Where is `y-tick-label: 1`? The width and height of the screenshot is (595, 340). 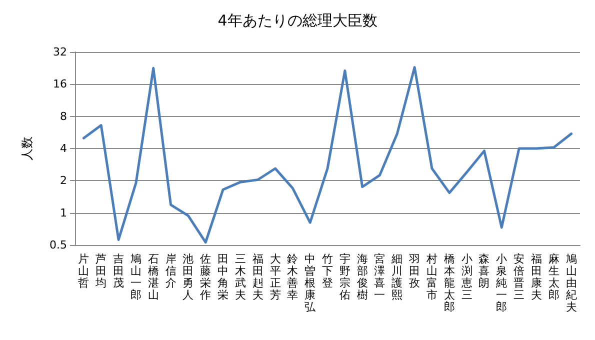 y-tick-label: 1 is located at coordinates (63, 213).